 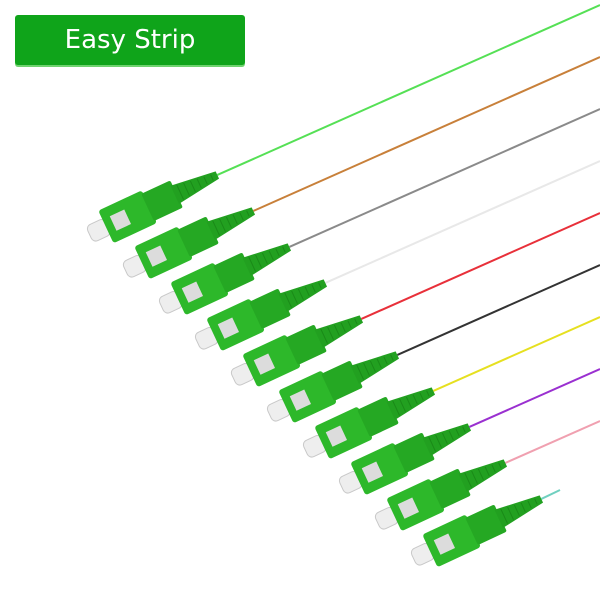 I want to click on easy-strip-badge: Easy Strip, so click(x=130, y=40).